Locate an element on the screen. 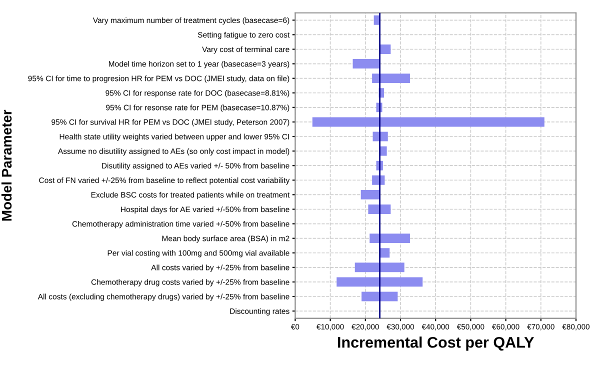 The width and height of the screenshot is (600, 368). y-axis-title: Model Parameter is located at coordinates (6, 165).